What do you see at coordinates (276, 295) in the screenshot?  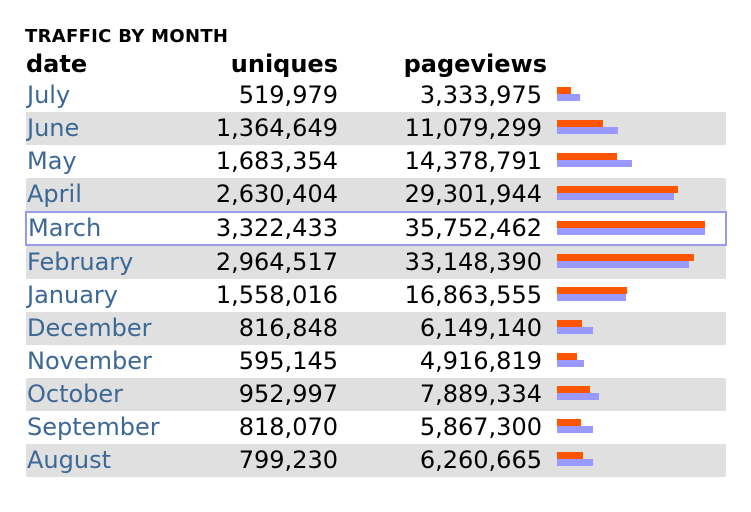 I see `uniques-value: 1,558,016` at bounding box center [276, 295].